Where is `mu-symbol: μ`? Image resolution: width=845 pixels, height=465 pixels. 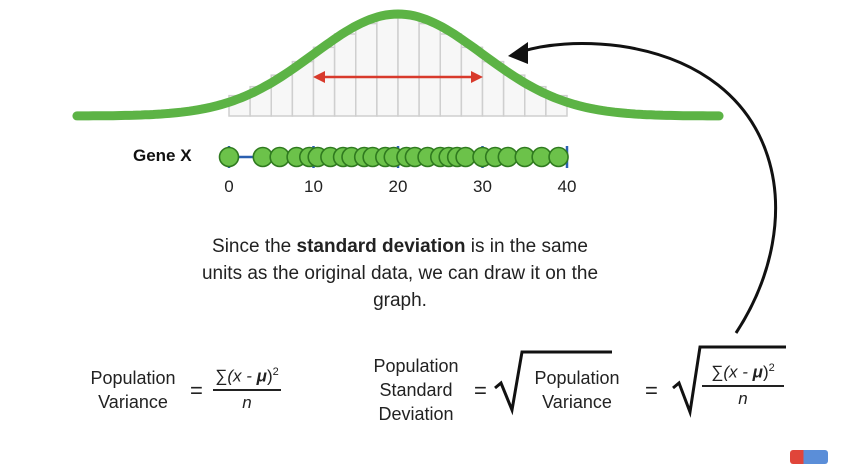 mu-symbol: μ is located at coordinates (261, 376).